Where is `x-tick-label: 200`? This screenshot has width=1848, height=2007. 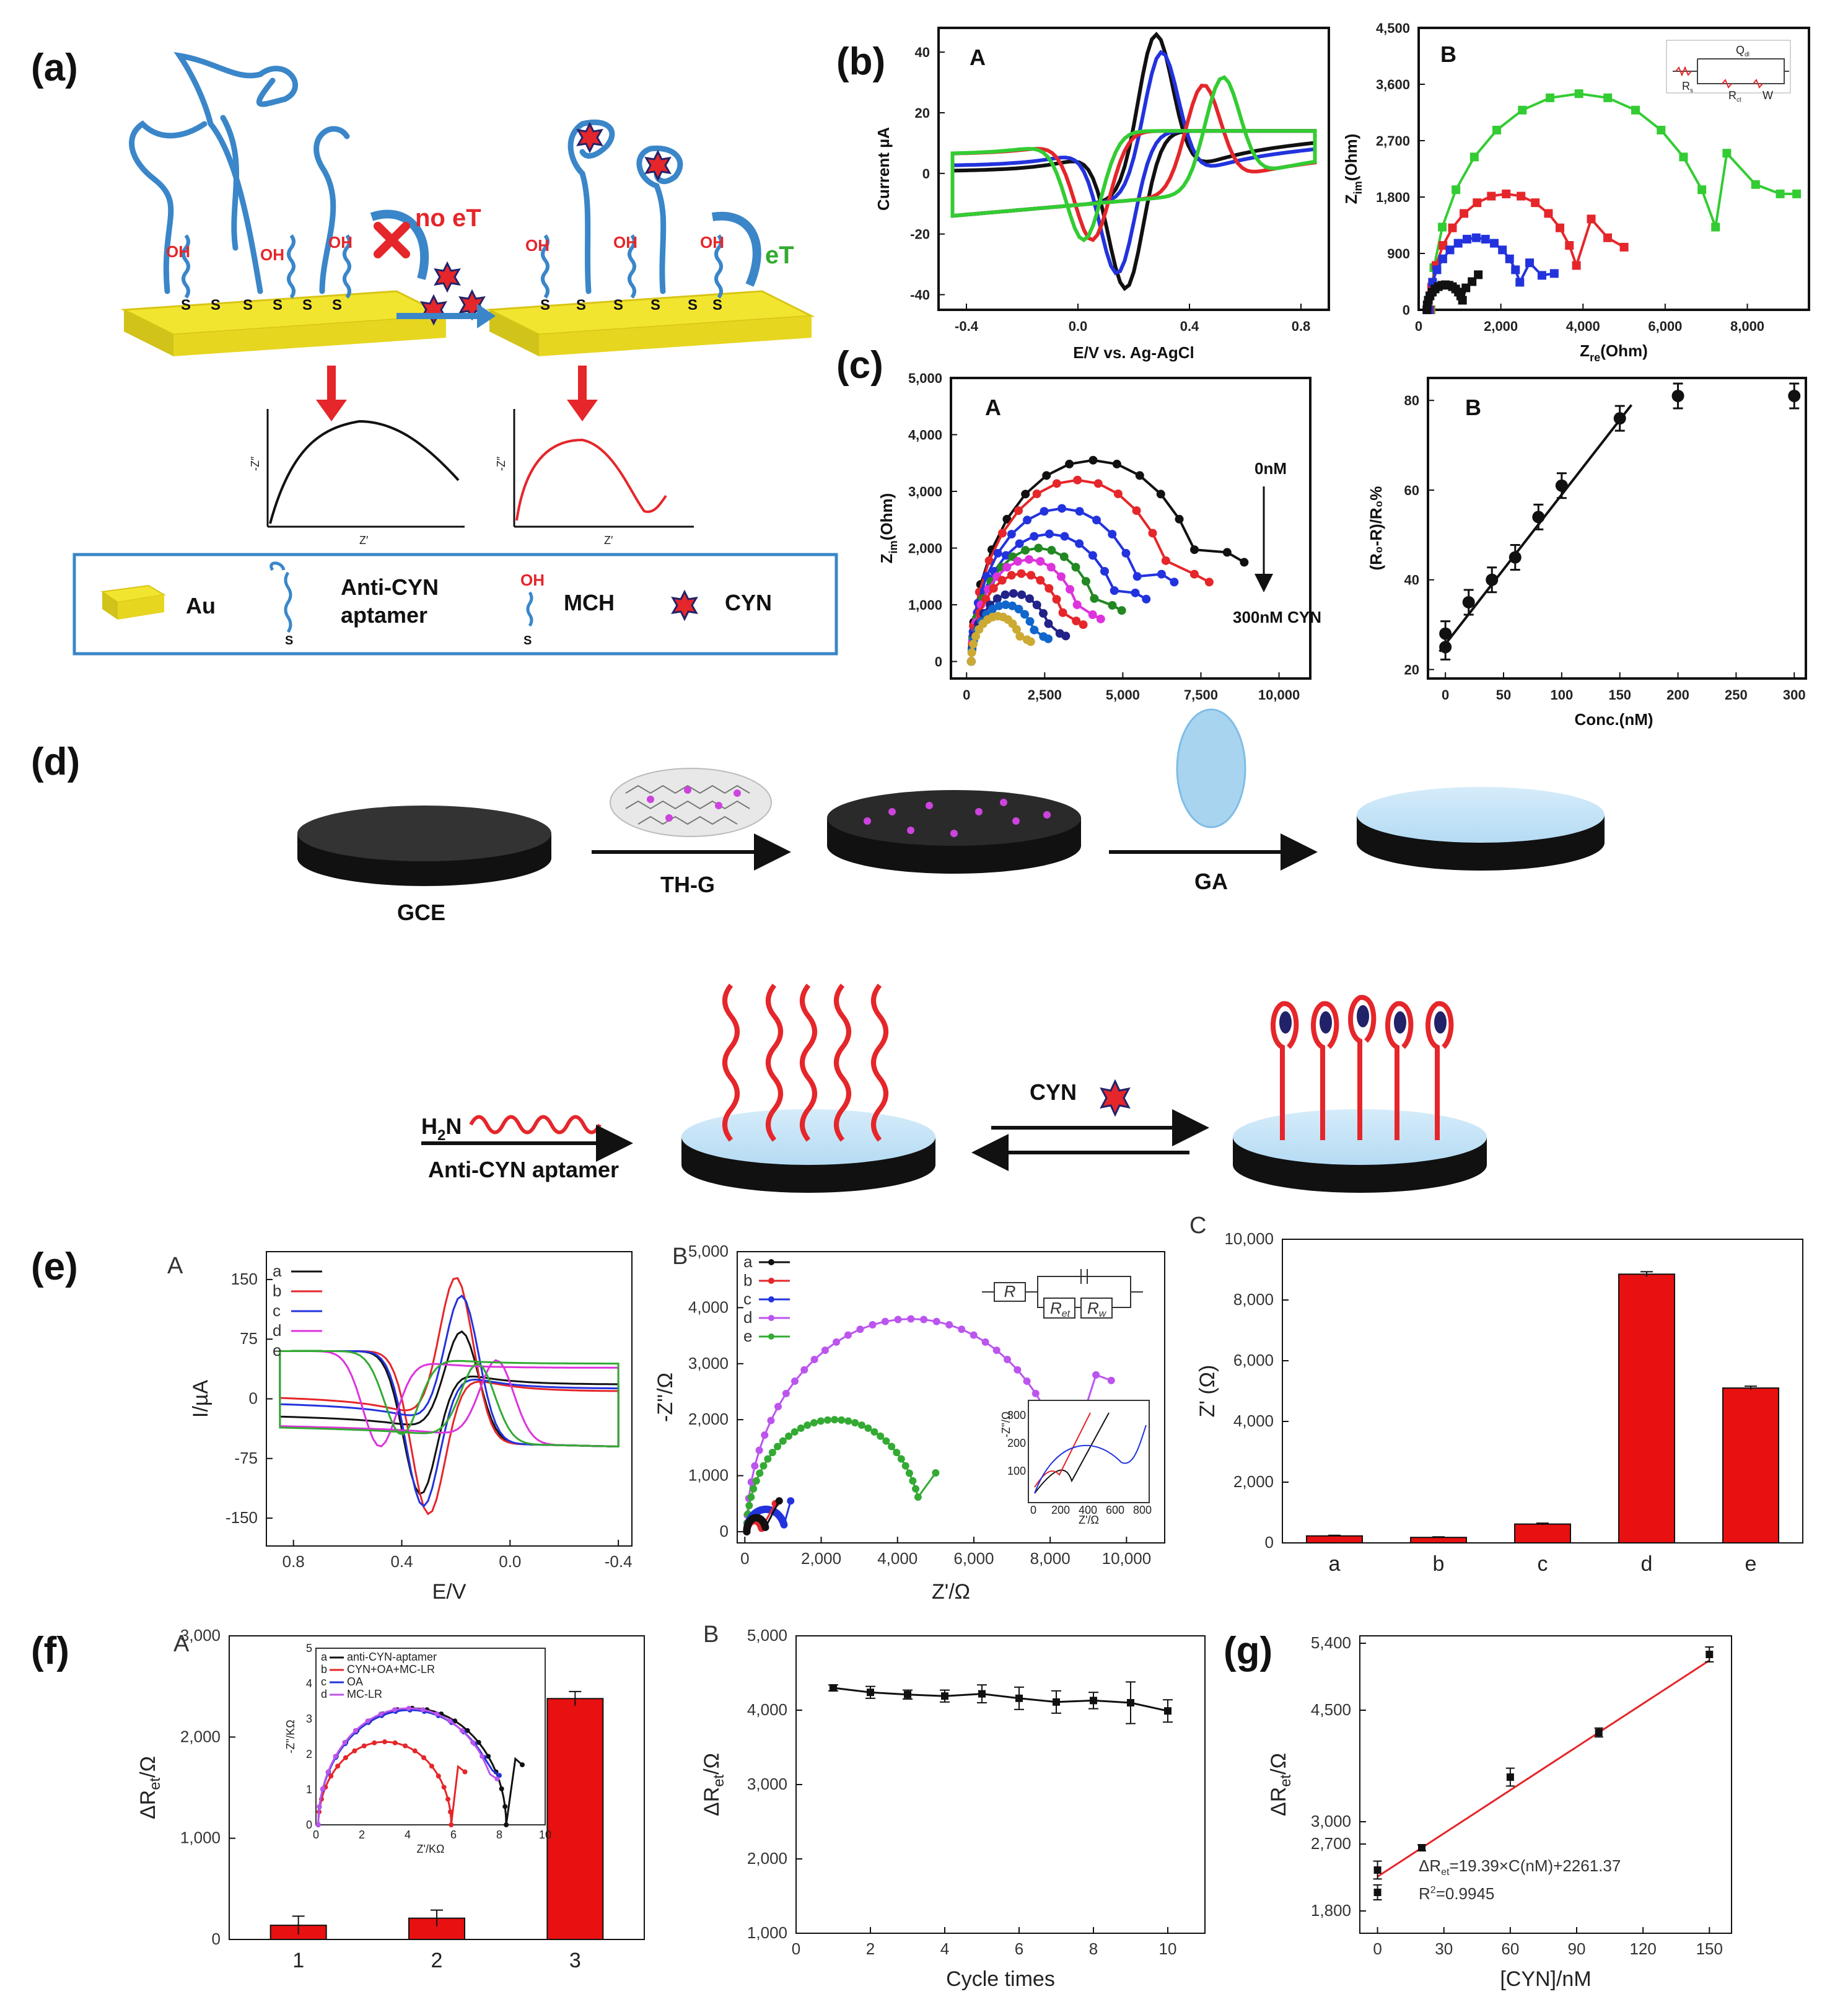 x-tick-label: 200 is located at coordinates (1677, 695).